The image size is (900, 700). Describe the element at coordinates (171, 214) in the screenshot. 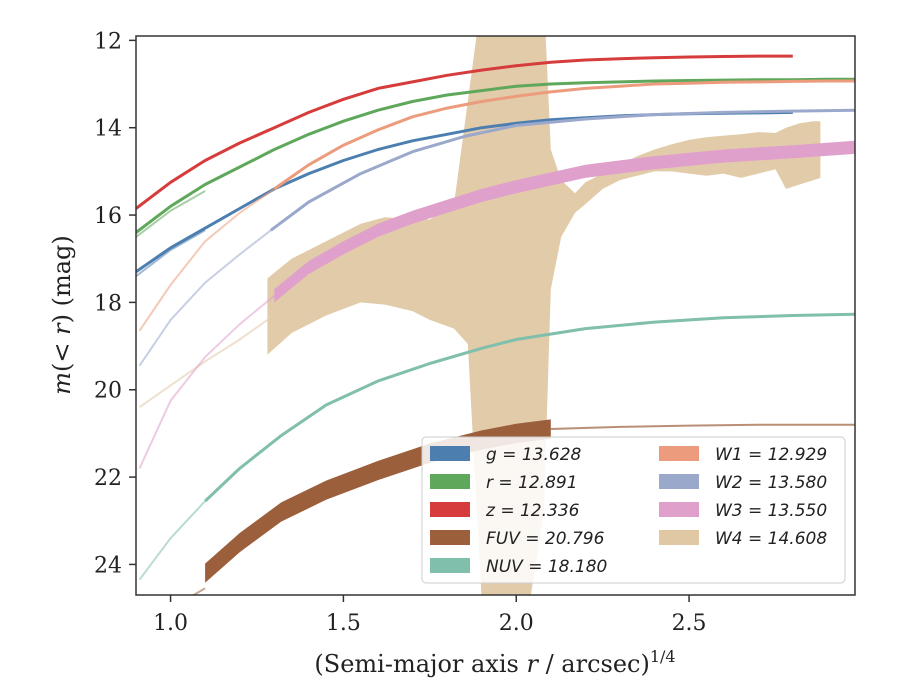

I see `r-faint-line` at that location.